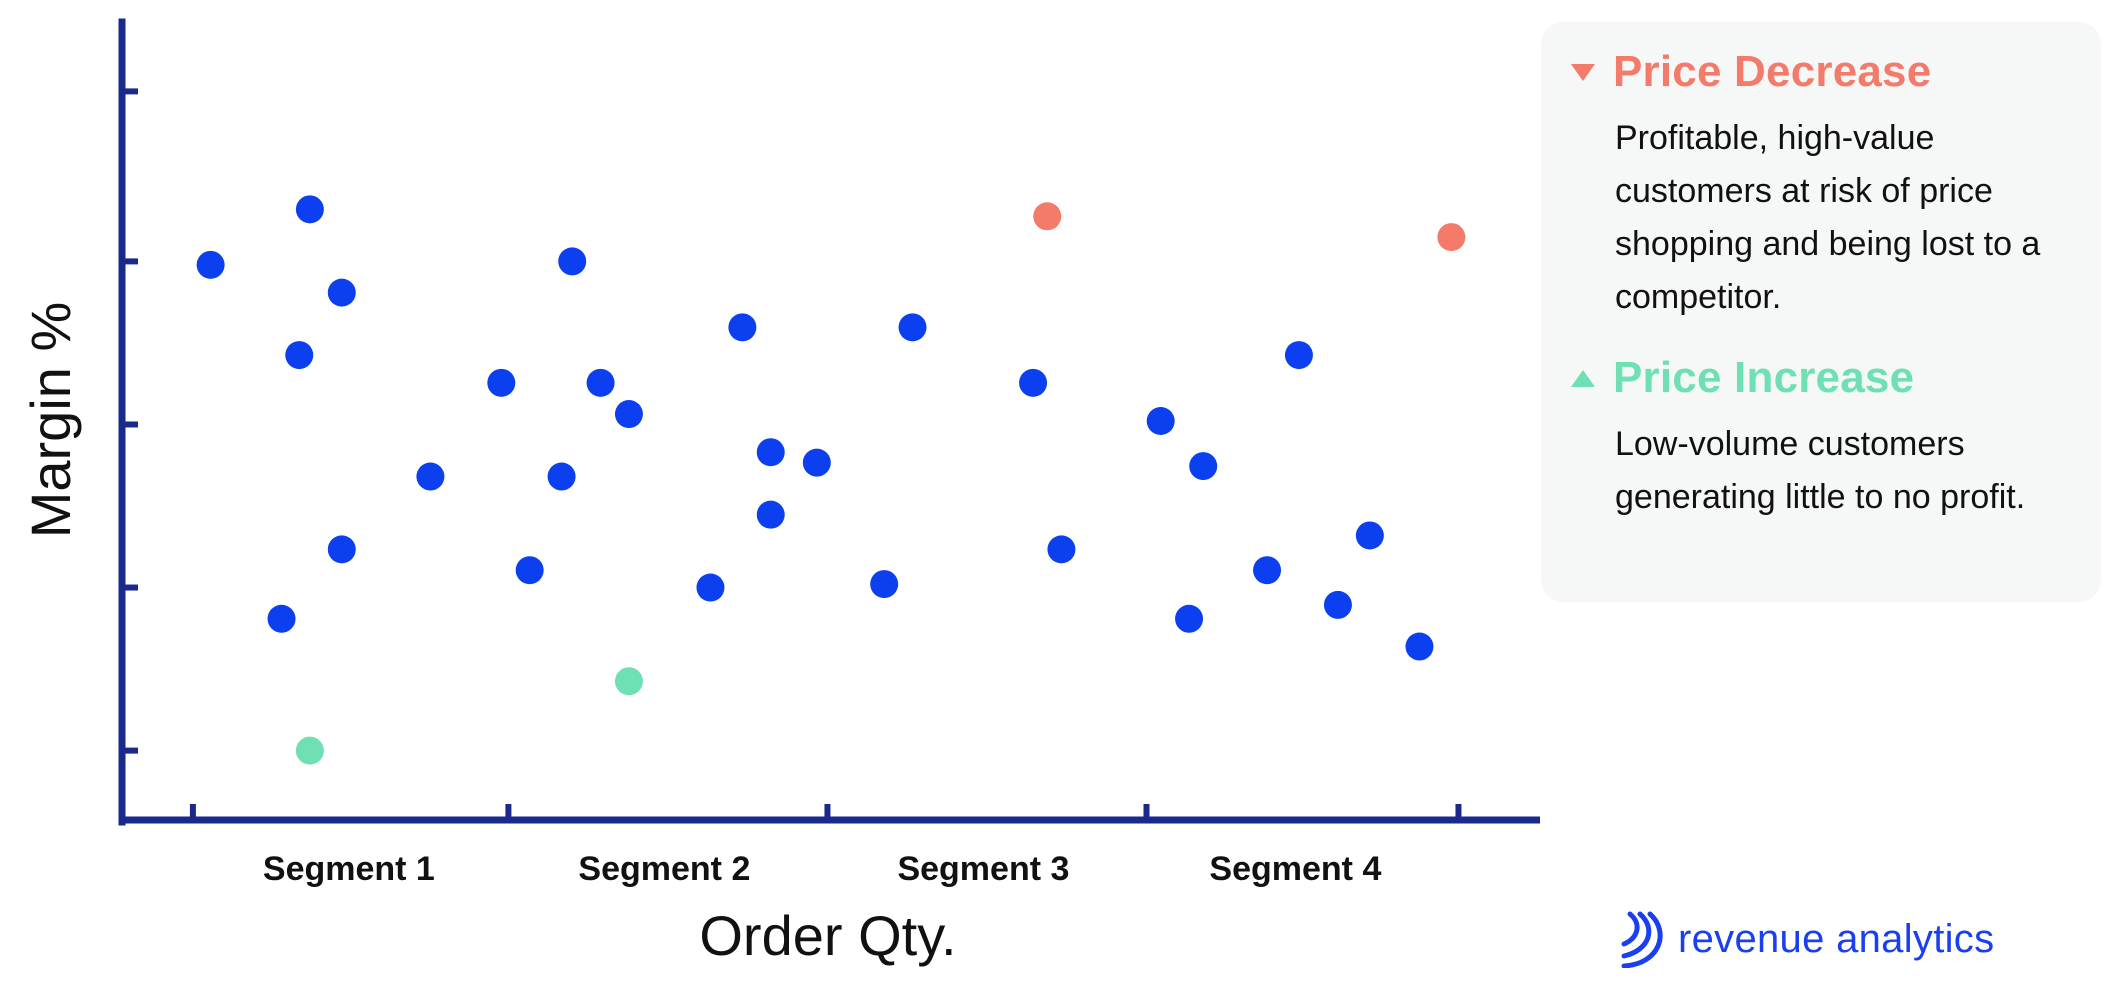 Image resolution: width=2120 pixels, height=1000 pixels. Describe the element at coordinates (50, 420) in the screenshot. I see `y-axis-label: Margin %` at that location.